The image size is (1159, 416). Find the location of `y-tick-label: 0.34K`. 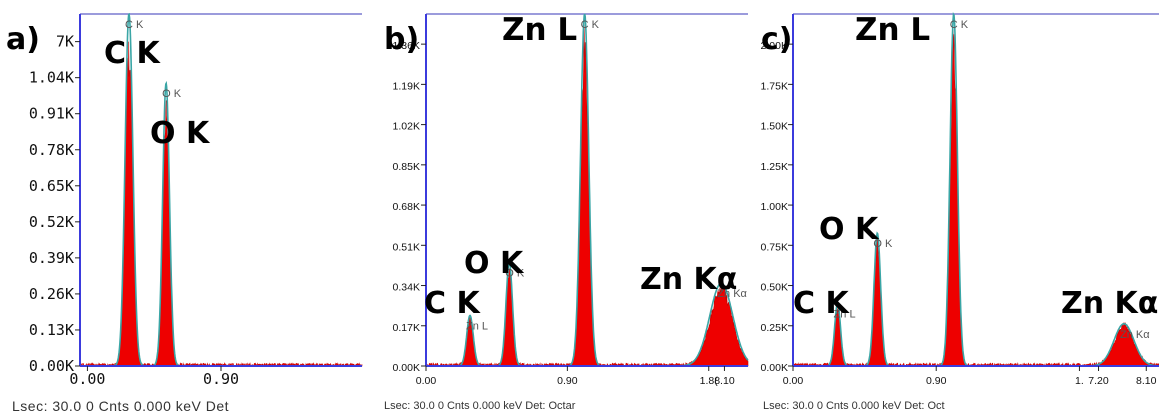

y-tick-label: 0.34K is located at coordinates (406, 288).